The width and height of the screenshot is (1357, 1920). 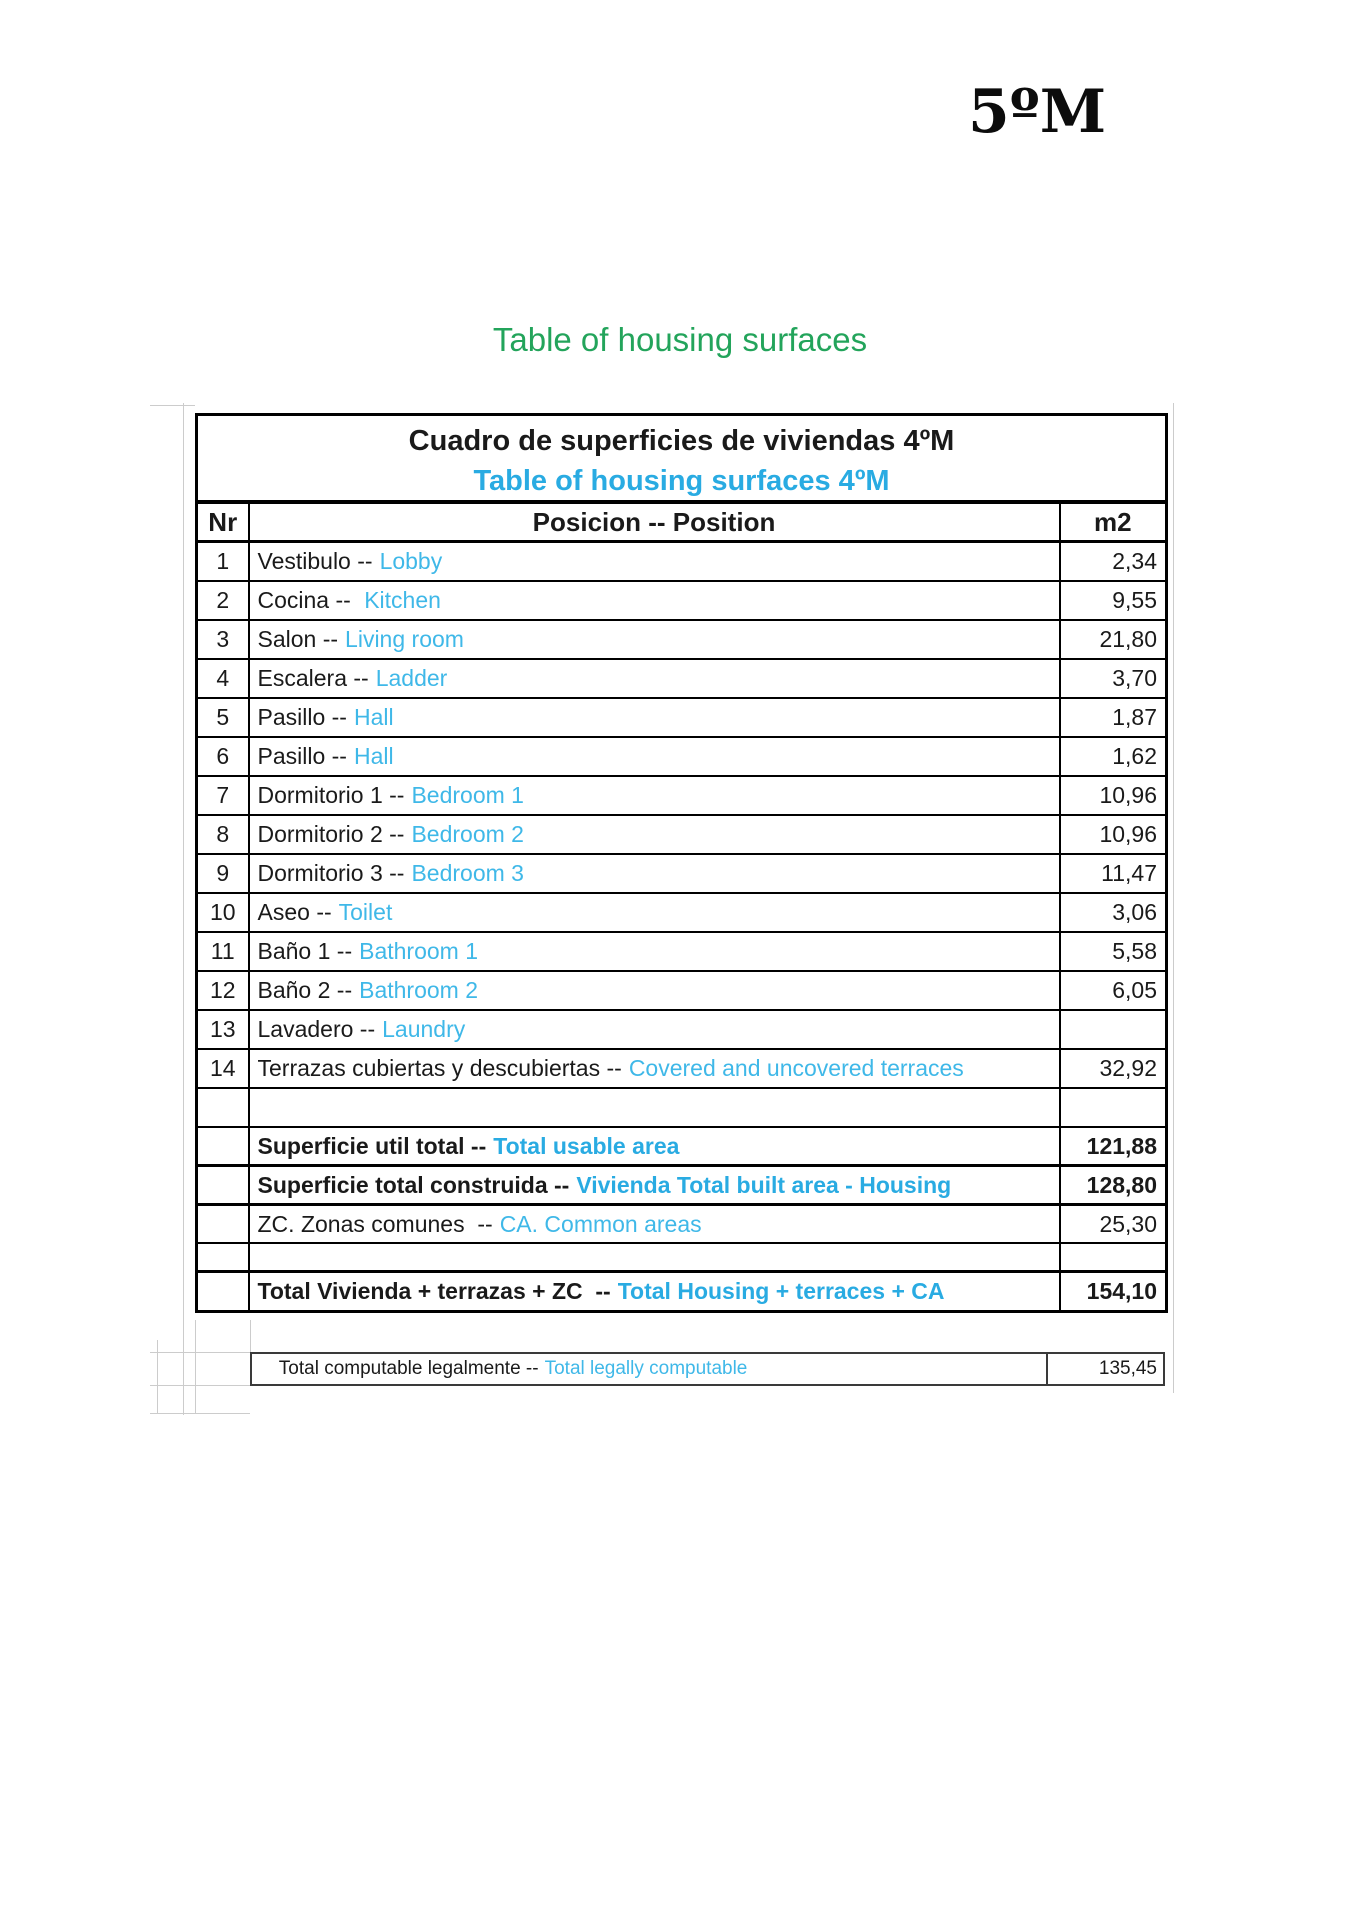 What do you see at coordinates (1112, 991) in the screenshot?
I see `area-value: 6,05` at bounding box center [1112, 991].